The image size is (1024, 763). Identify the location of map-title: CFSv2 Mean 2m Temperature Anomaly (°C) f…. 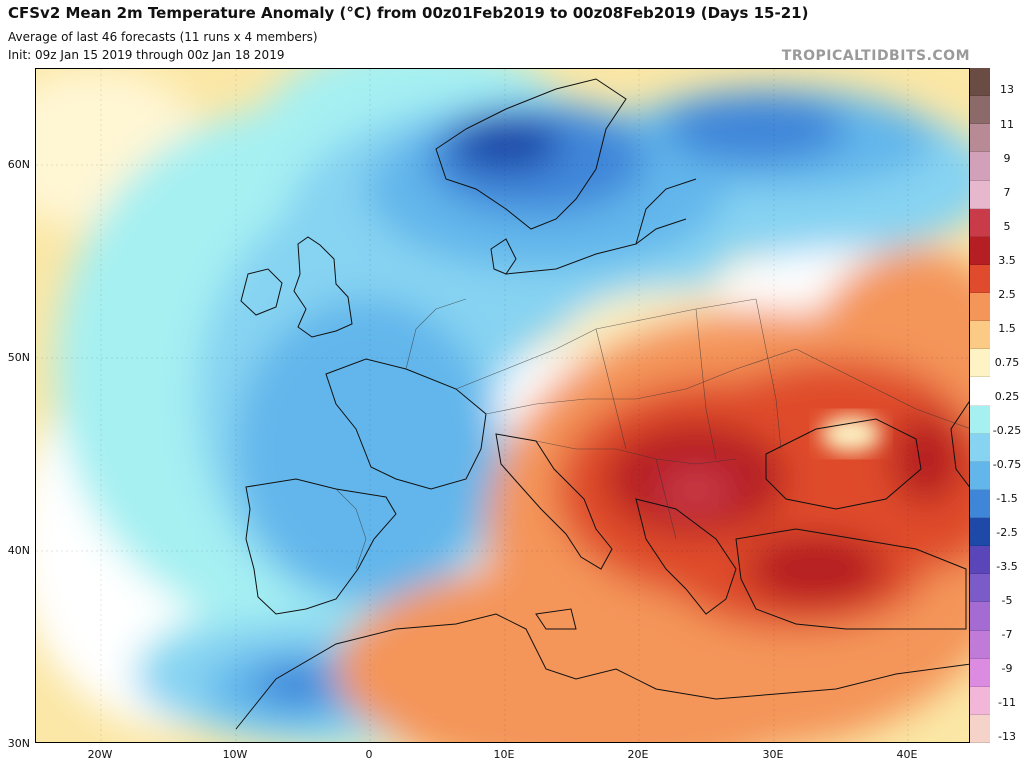
(408, 13).